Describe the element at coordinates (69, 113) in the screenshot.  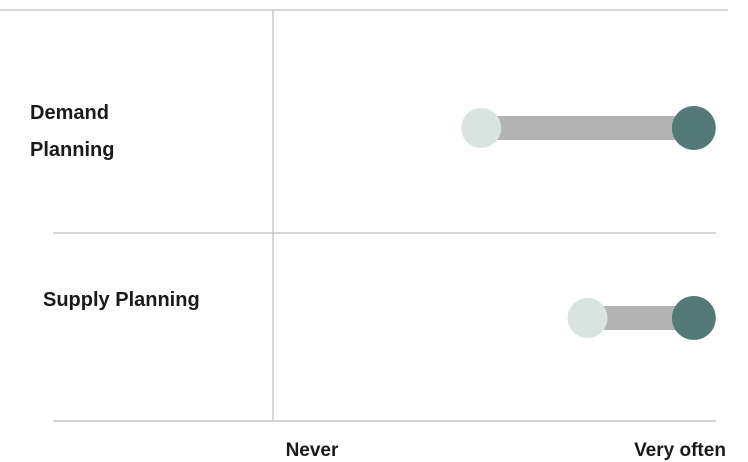
I see `category-label-line: Demand` at that location.